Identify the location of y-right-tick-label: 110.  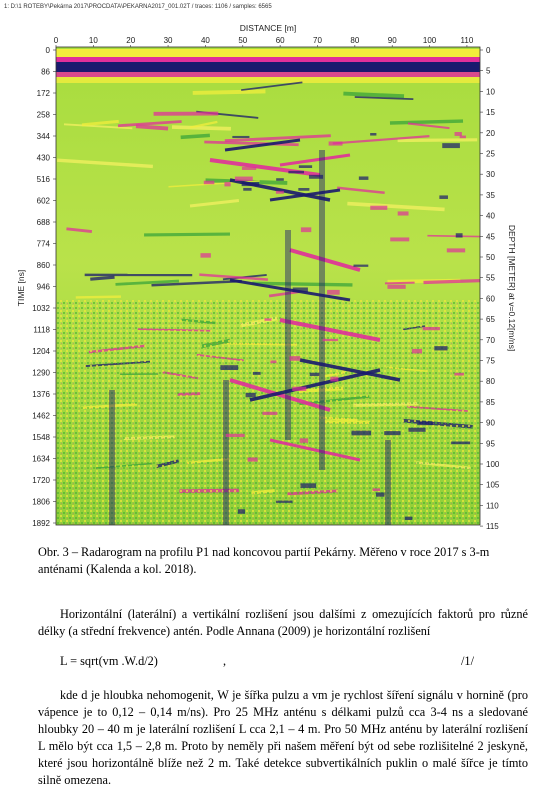
(492, 505).